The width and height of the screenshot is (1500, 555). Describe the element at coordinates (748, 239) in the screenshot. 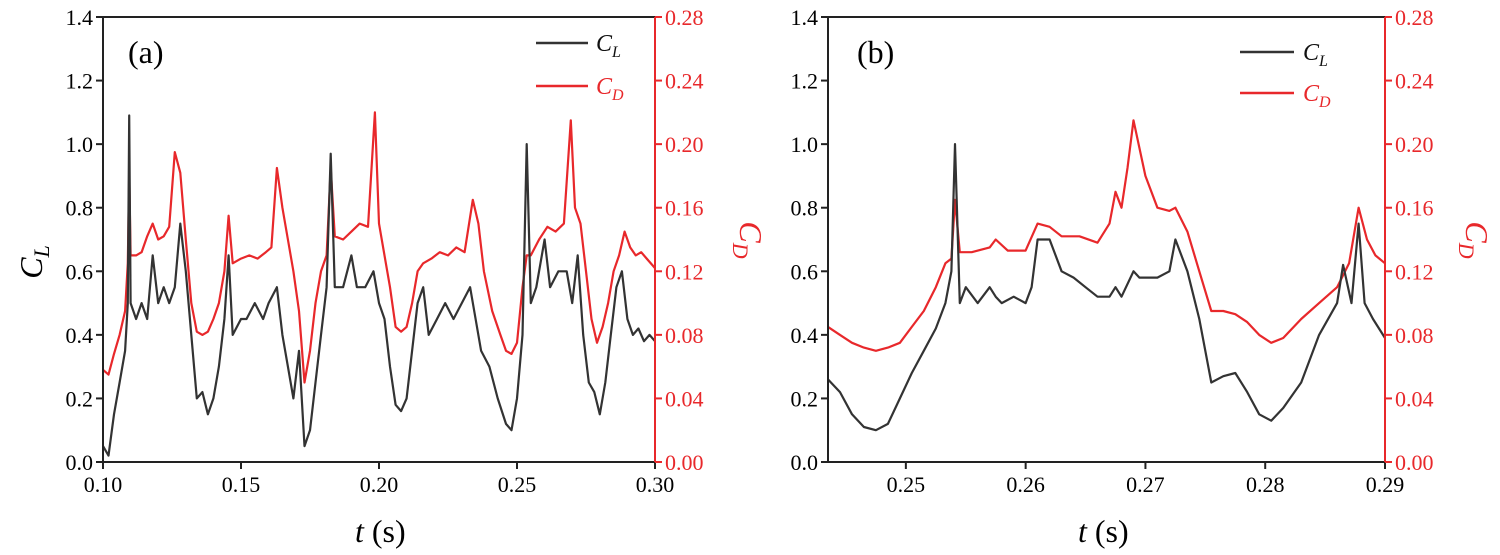

I see `panel-a-right-axis-title: CD` at that location.